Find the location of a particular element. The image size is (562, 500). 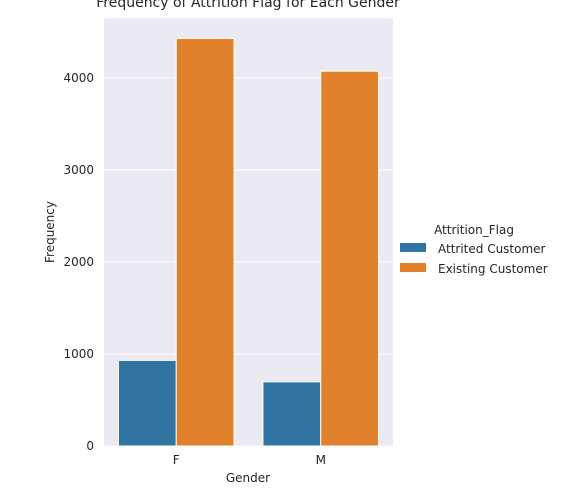

legend-swatch-attrited is located at coordinates (413, 247).